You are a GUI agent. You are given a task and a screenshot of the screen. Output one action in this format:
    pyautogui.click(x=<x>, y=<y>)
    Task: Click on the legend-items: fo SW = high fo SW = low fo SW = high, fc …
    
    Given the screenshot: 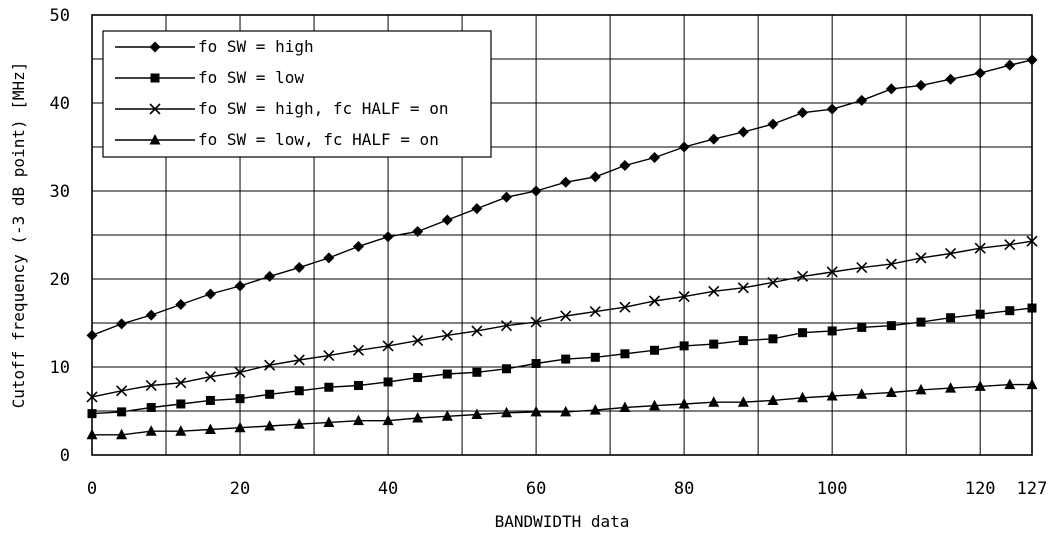 What is the action you would take?
    pyautogui.click(x=281, y=93)
    